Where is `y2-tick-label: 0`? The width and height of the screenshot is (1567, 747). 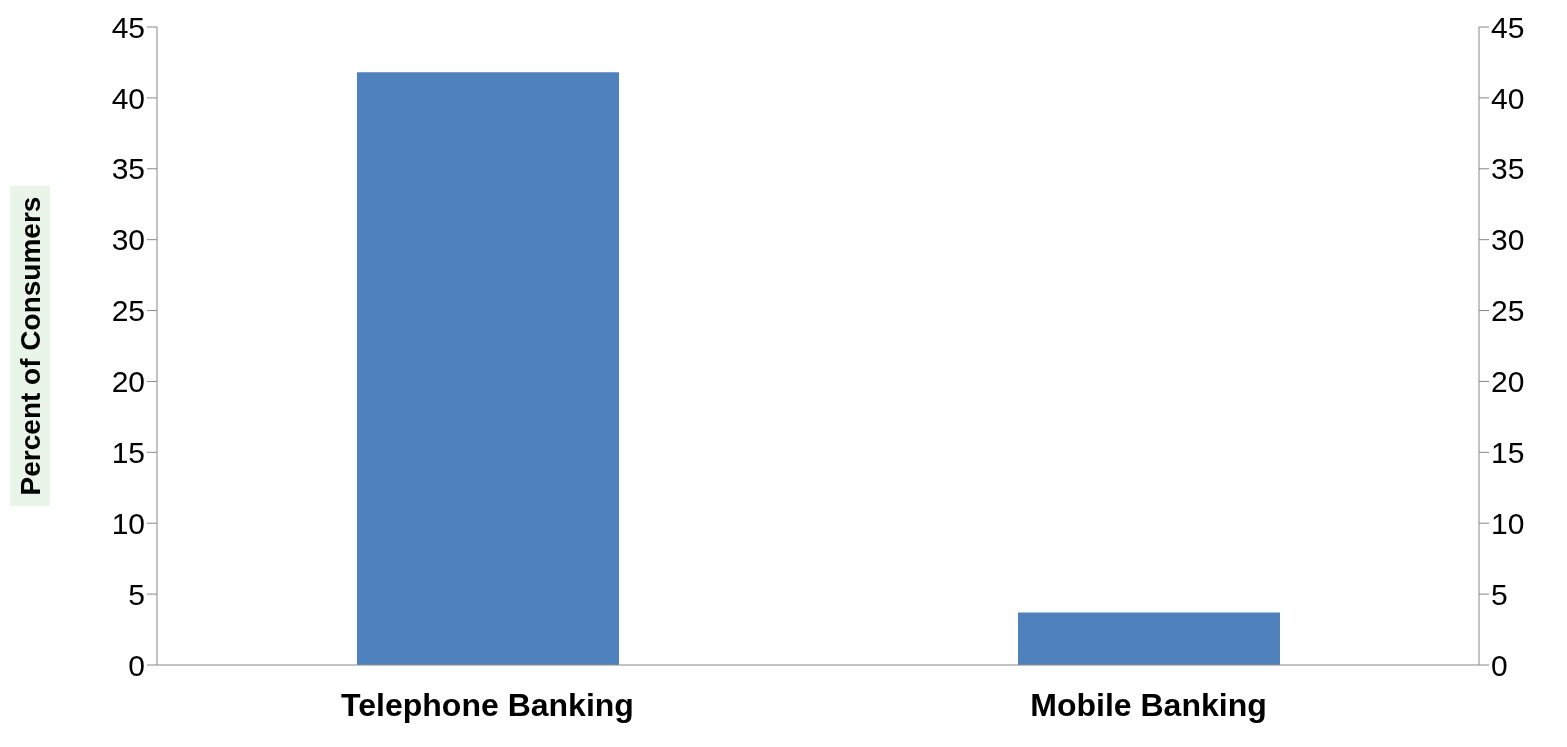 y2-tick-label: 0 is located at coordinates (1499, 665).